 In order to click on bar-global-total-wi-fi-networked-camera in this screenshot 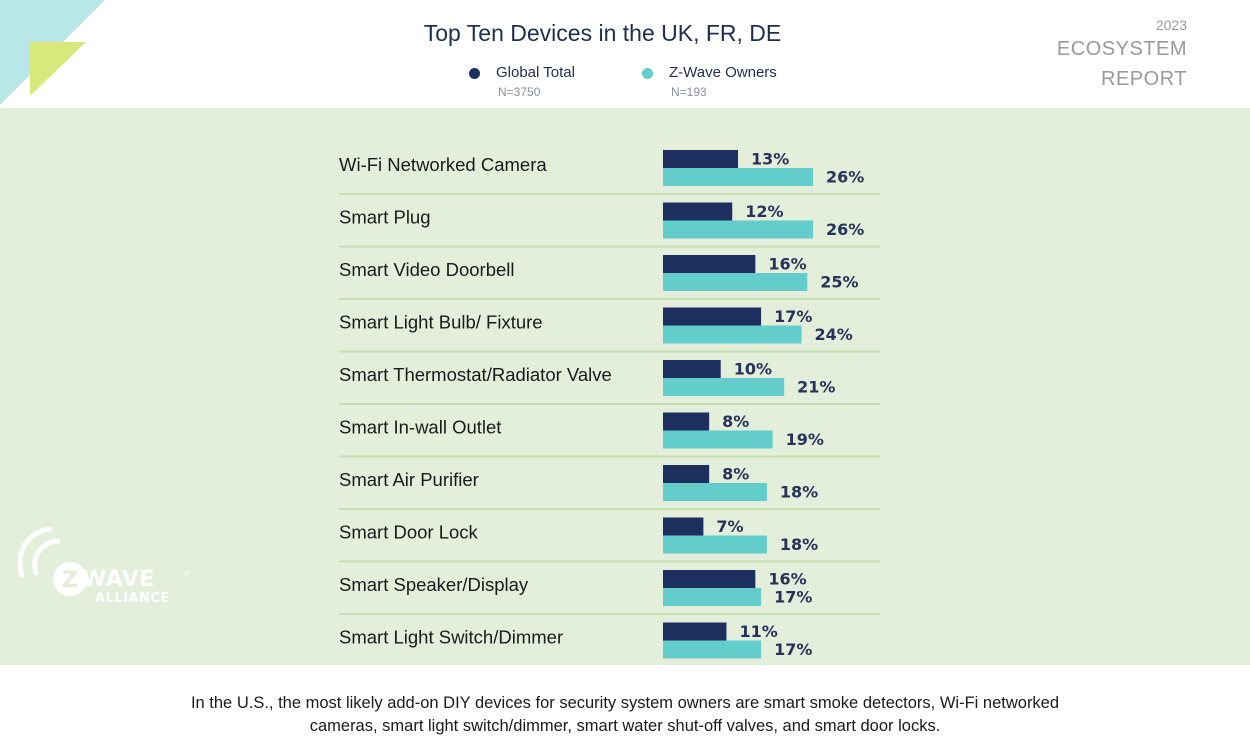, I will do `click(701, 159)`.